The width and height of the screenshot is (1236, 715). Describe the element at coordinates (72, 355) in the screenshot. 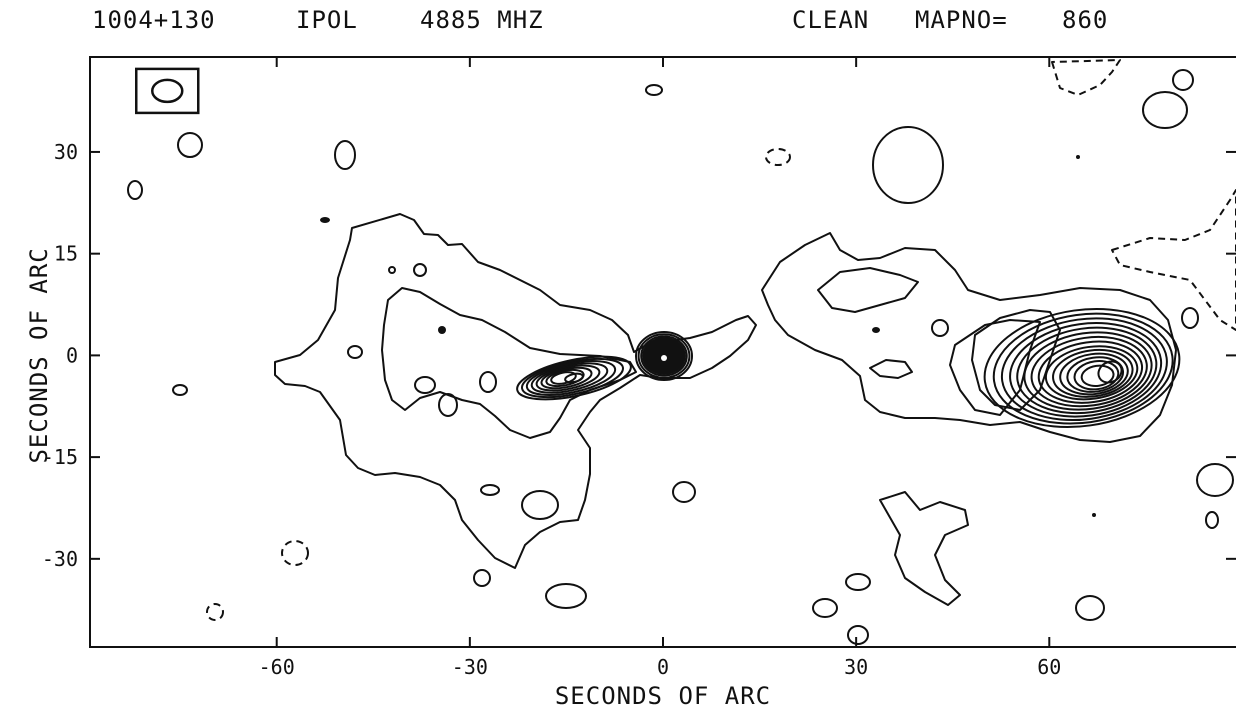

I see `y-tick-label: 0` at that location.